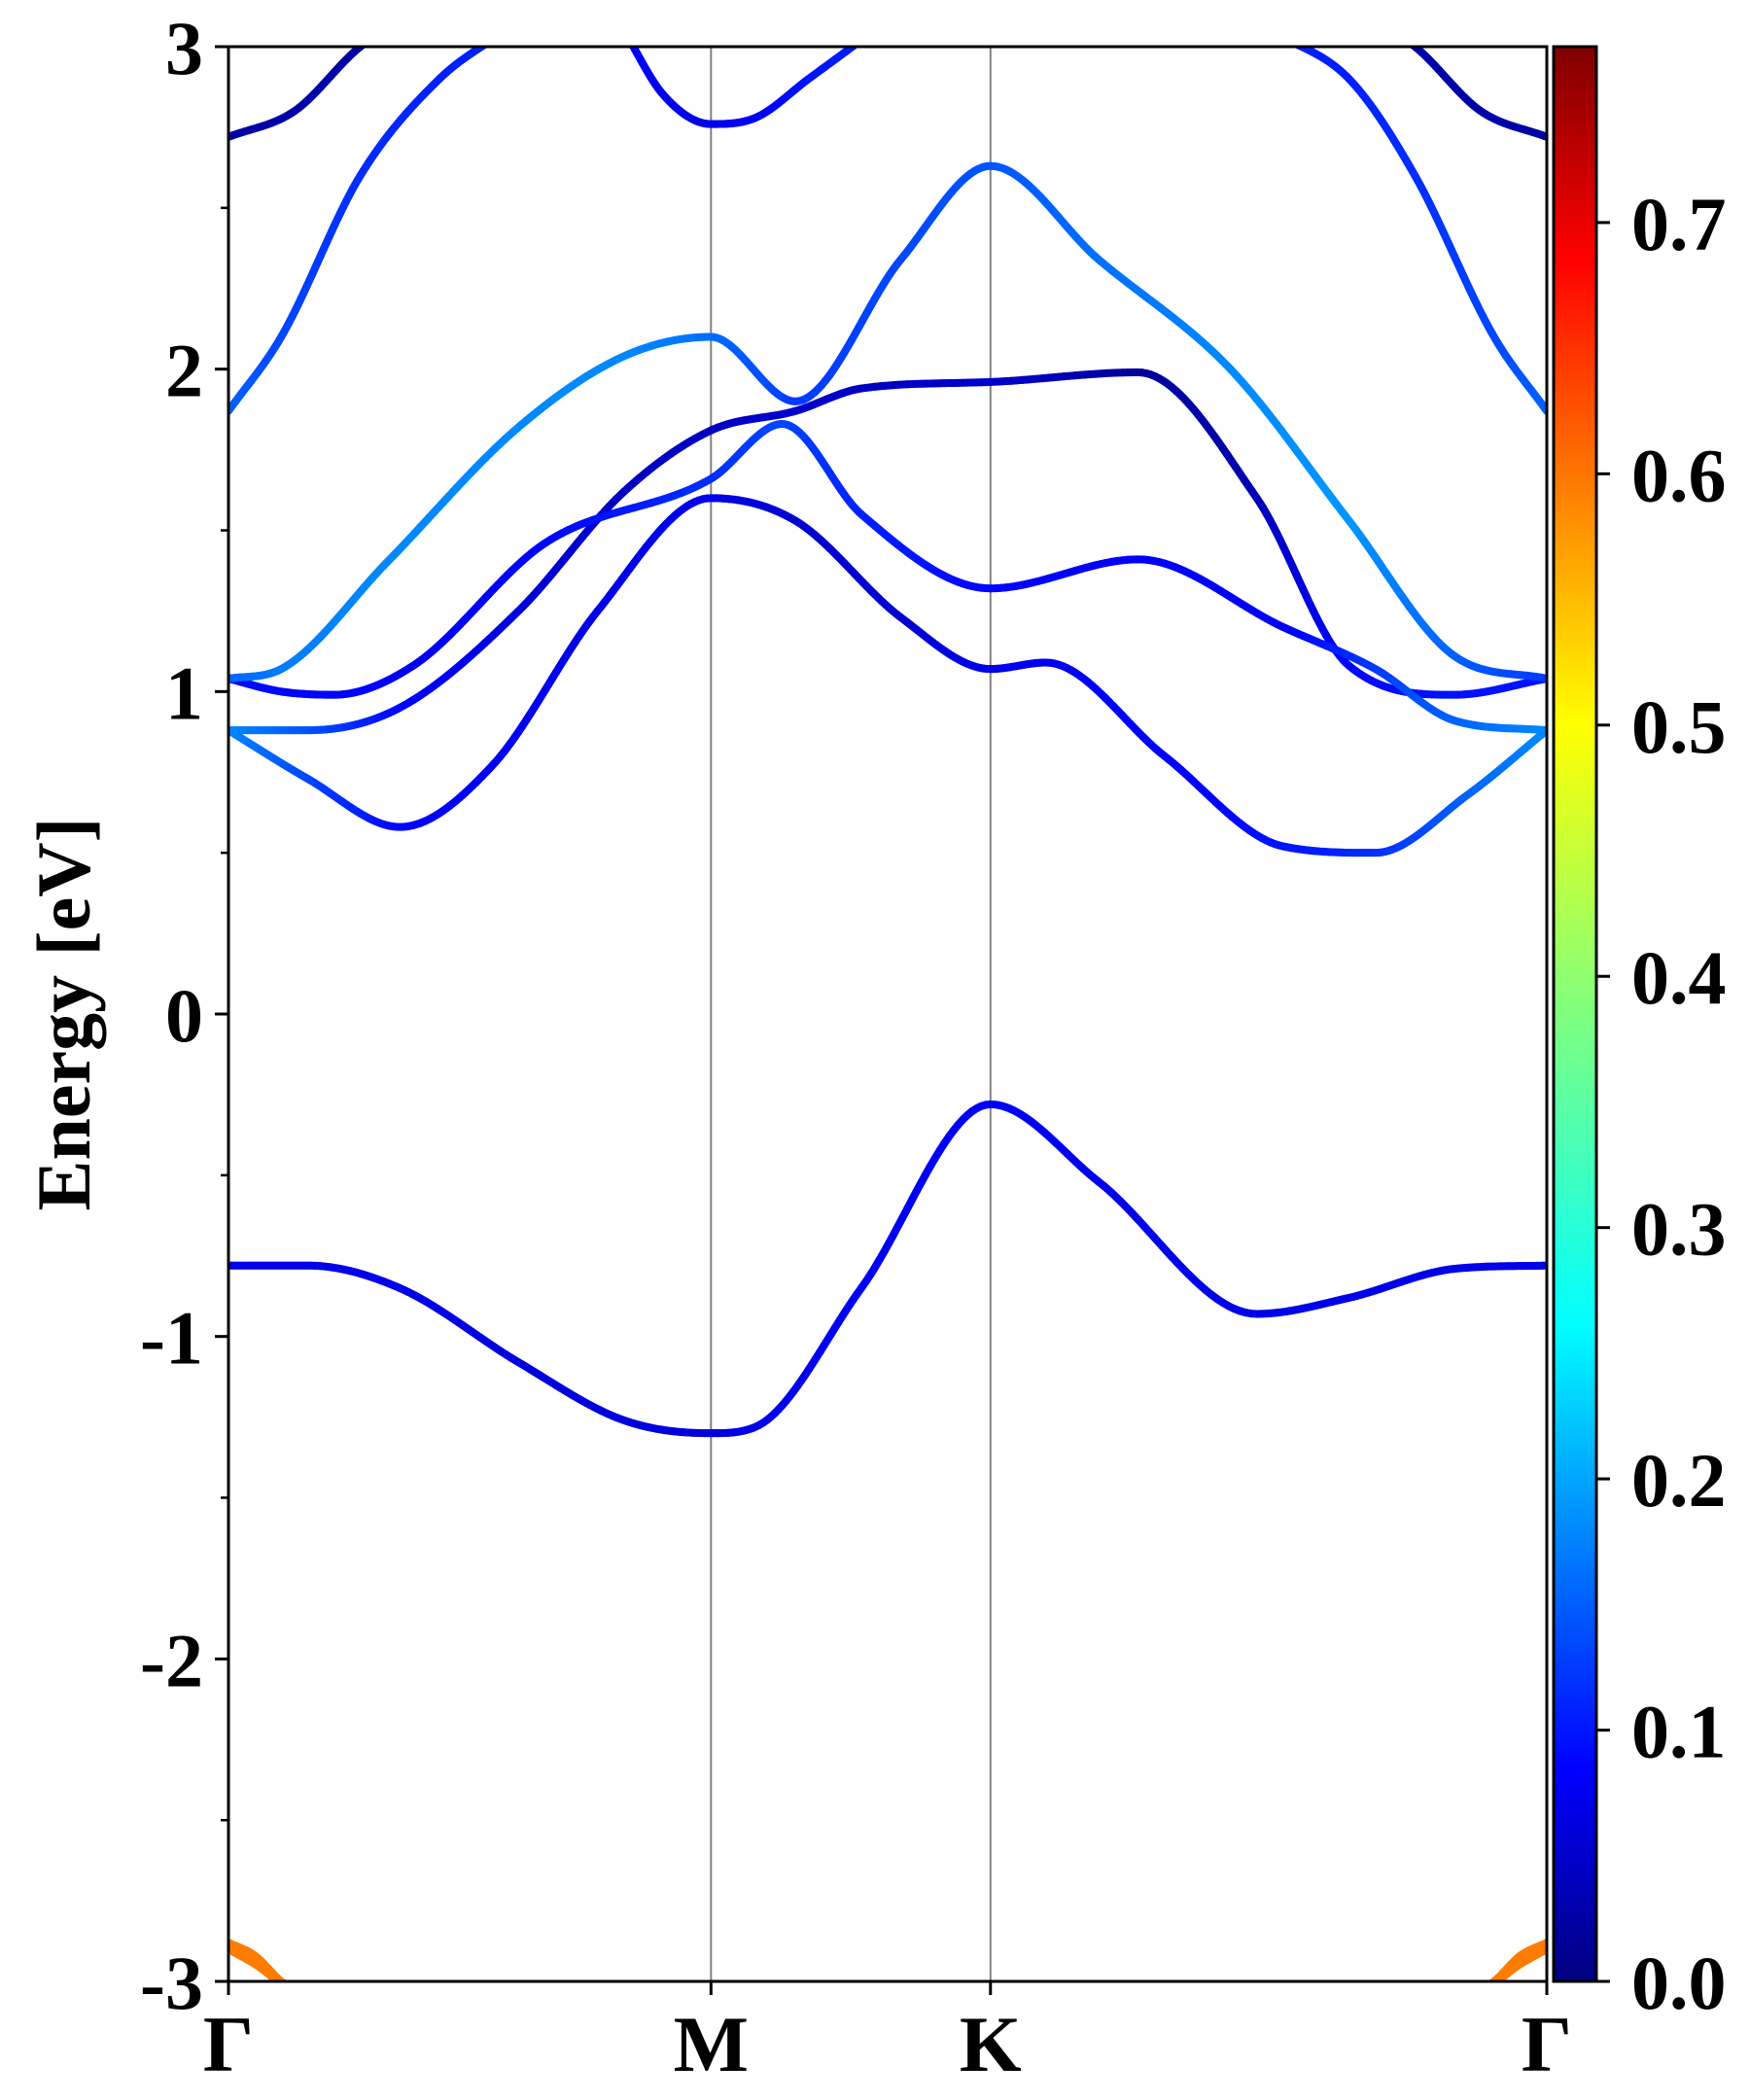 Image resolution: width=1750 pixels, height=2100 pixels. Describe the element at coordinates (1679, 475) in the screenshot. I see `colorbar-tick-label: 0.6` at that location.